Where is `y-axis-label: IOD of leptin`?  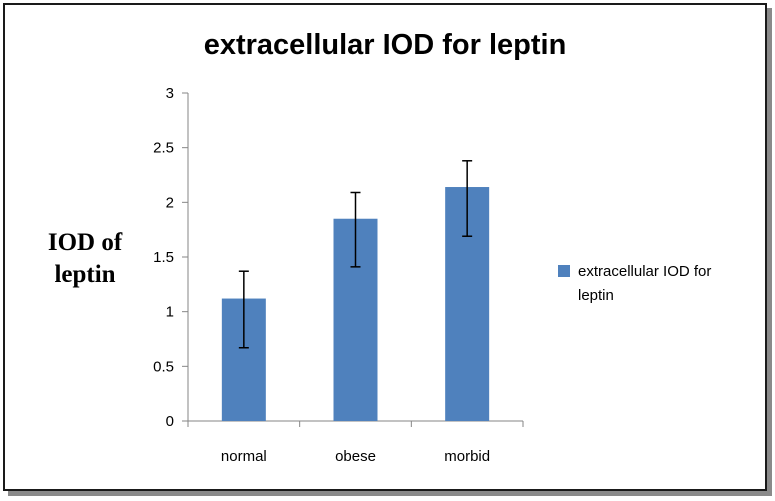
y-axis-label: IOD of leptin is located at coordinates (85, 259).